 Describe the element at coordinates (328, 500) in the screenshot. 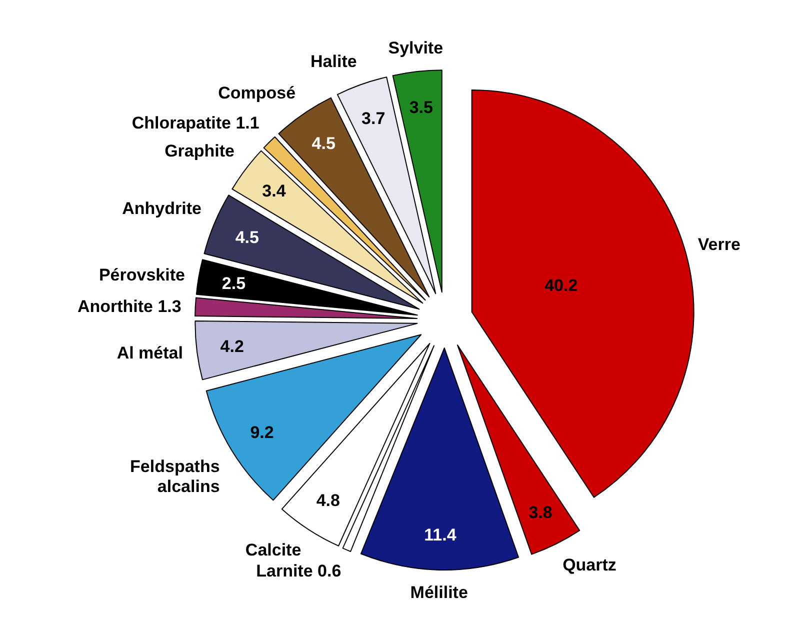

I see `data-label: 4.8` at that location.